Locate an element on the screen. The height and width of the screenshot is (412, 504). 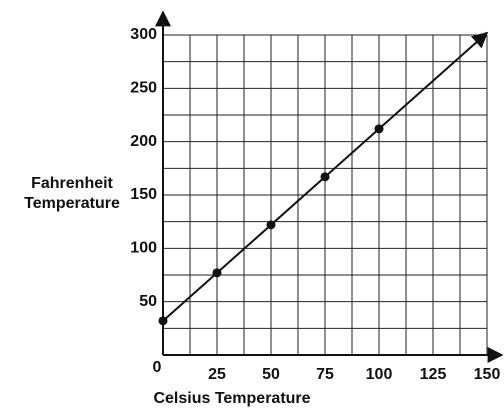
y-tick-label: 250 is located at coordinates (143, 88).